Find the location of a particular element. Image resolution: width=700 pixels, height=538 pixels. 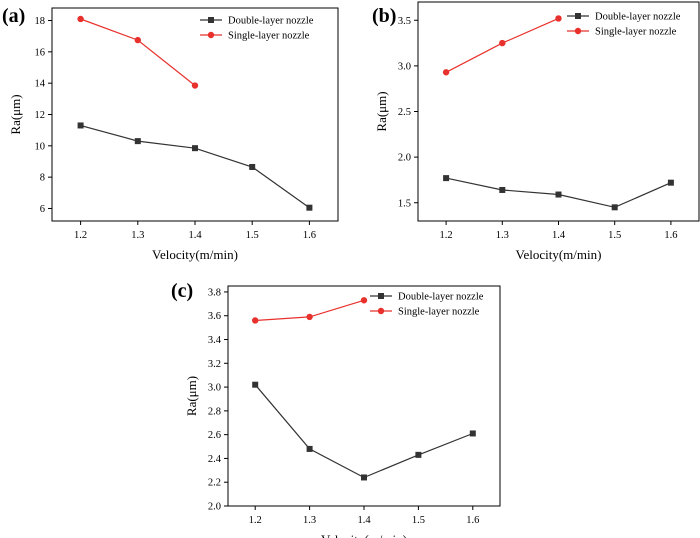

y-tick-label: 3.4 is located at coordinates (215, 340).